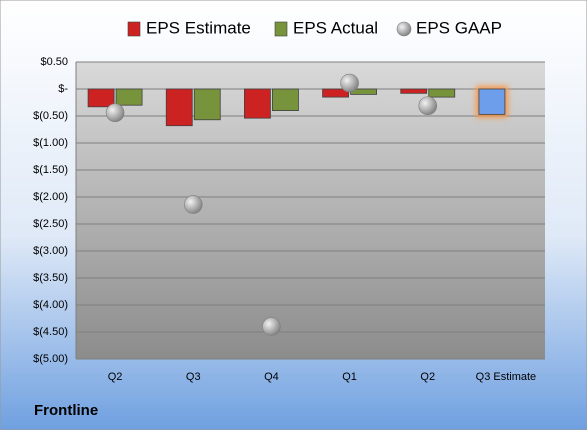 This screenshot has width=587, height=430. I want to click on y-tick-label: $(2.00), so click(50, 197).